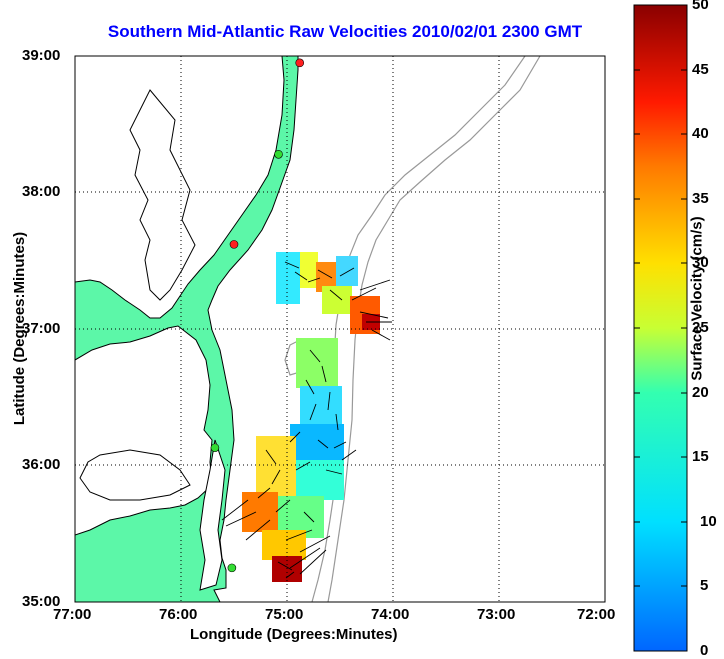 The width and height of the screenshot is (724, 659). What do you see at coordinates (697, 298) in the screenshot?
I see `colorbar-label: Surface Velocity (cm/s)` at bounding box center [697, 298].